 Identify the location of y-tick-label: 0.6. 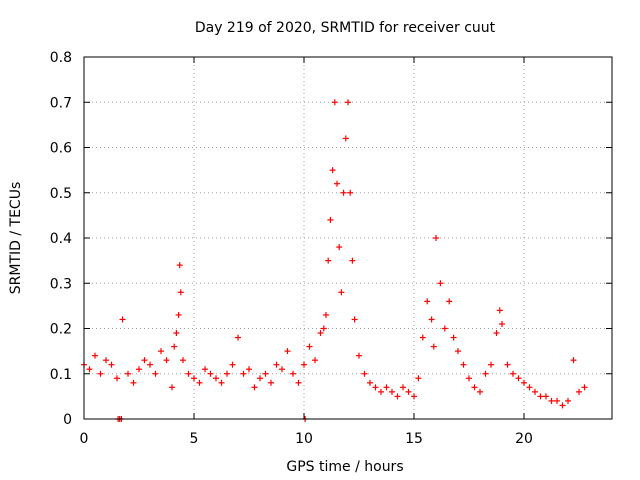
(61, 149).